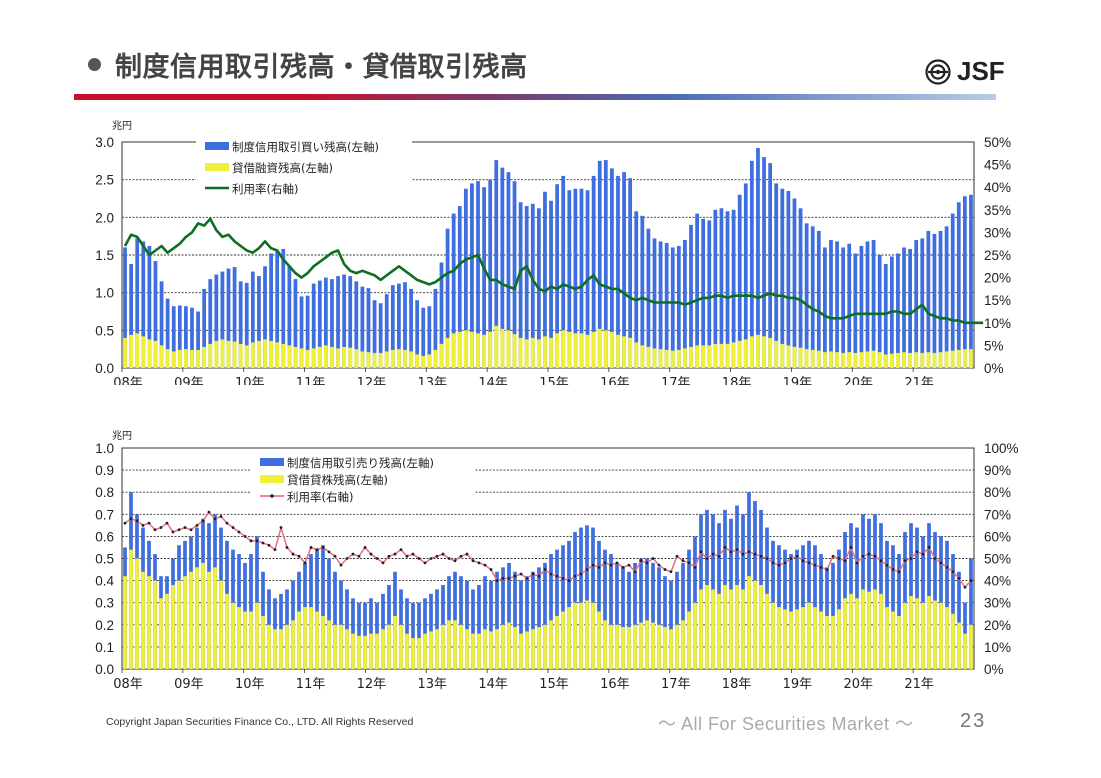 The width and height of the screenshot is (1101, 778). I want to click on y-tick-label: 0.2, so click(104, 625).